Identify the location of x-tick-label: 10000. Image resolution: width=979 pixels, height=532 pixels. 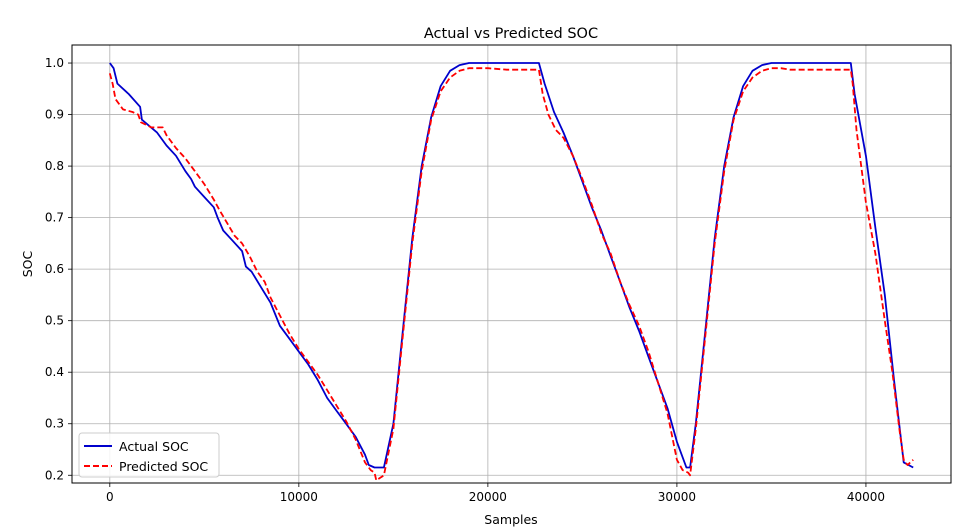
(299, 497).